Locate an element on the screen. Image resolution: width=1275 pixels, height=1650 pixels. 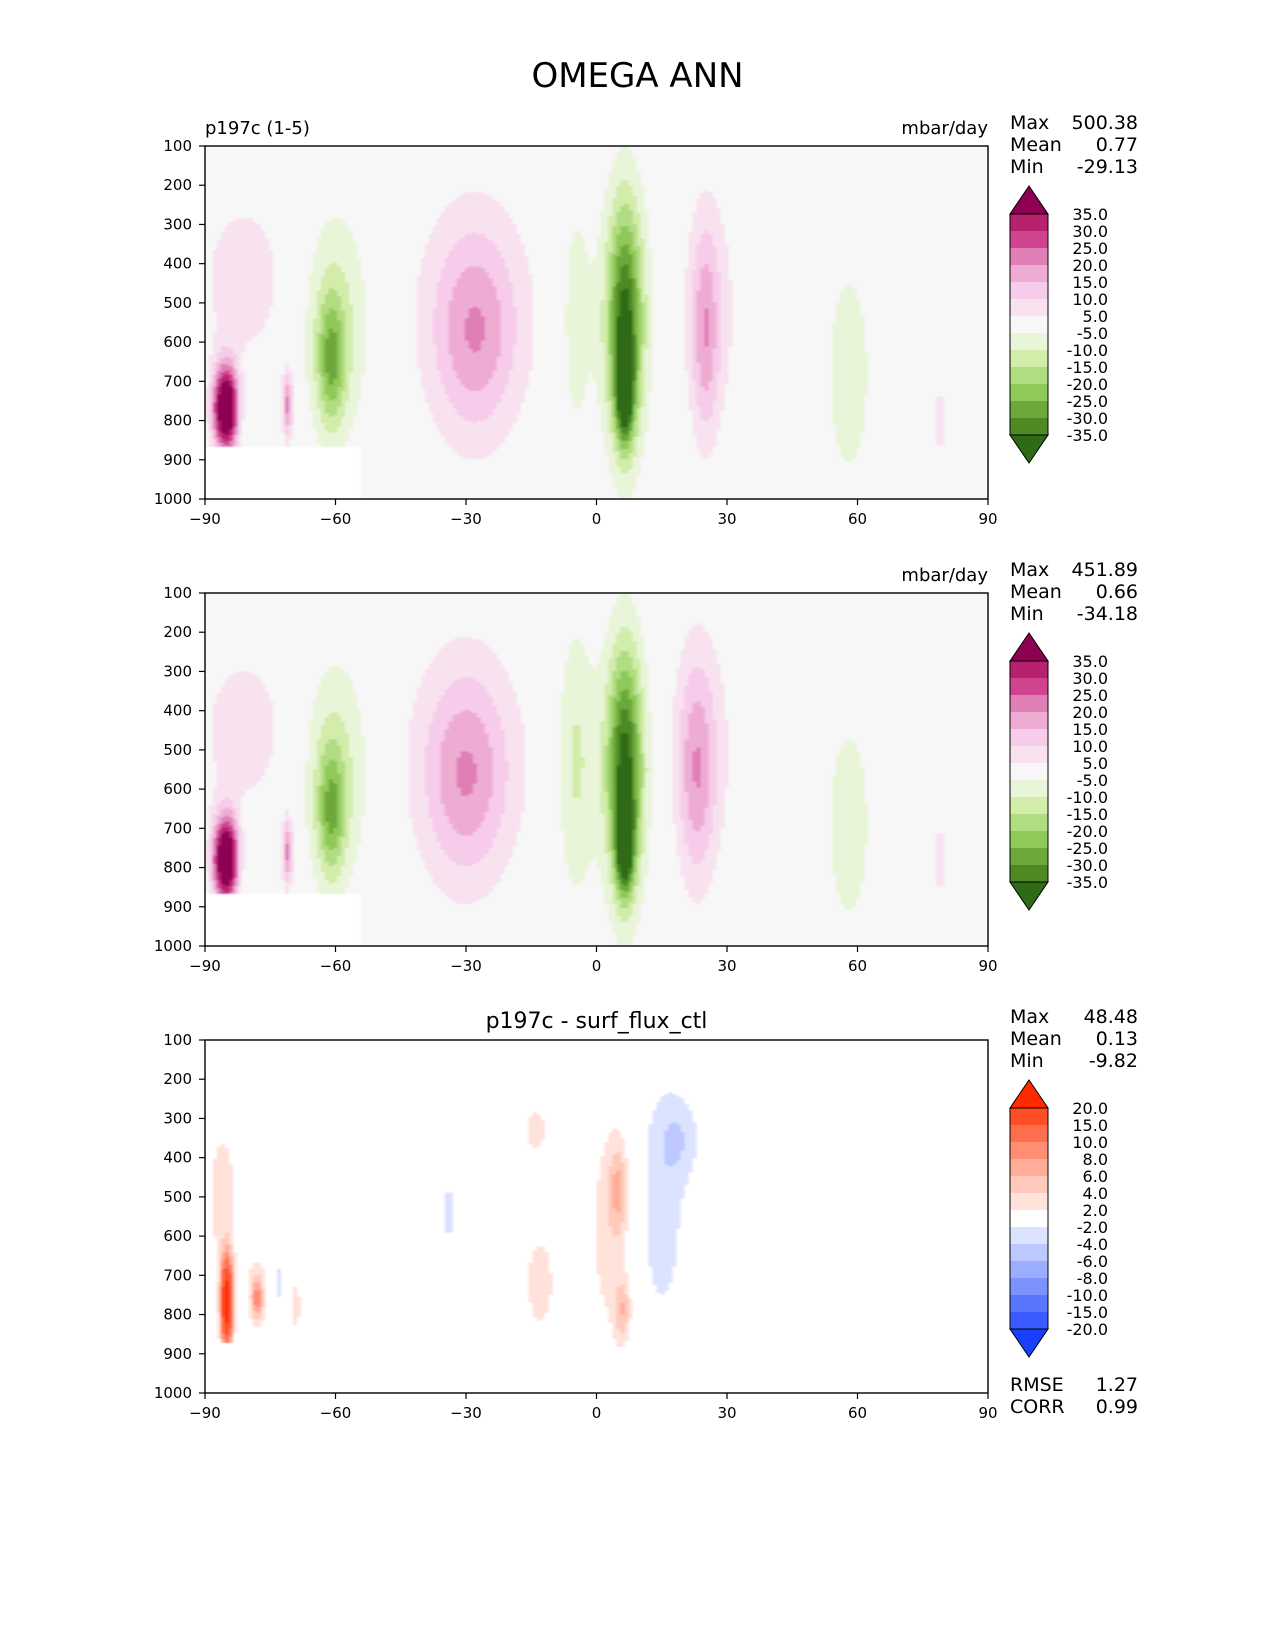
x-tick-label: −30 is located at coordinates (466, 966).